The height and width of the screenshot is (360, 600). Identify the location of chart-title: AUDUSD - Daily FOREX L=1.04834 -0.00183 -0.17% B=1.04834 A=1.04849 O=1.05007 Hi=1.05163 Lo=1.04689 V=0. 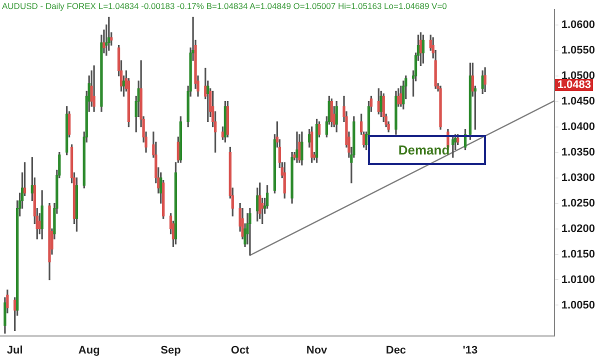
(224, 6).